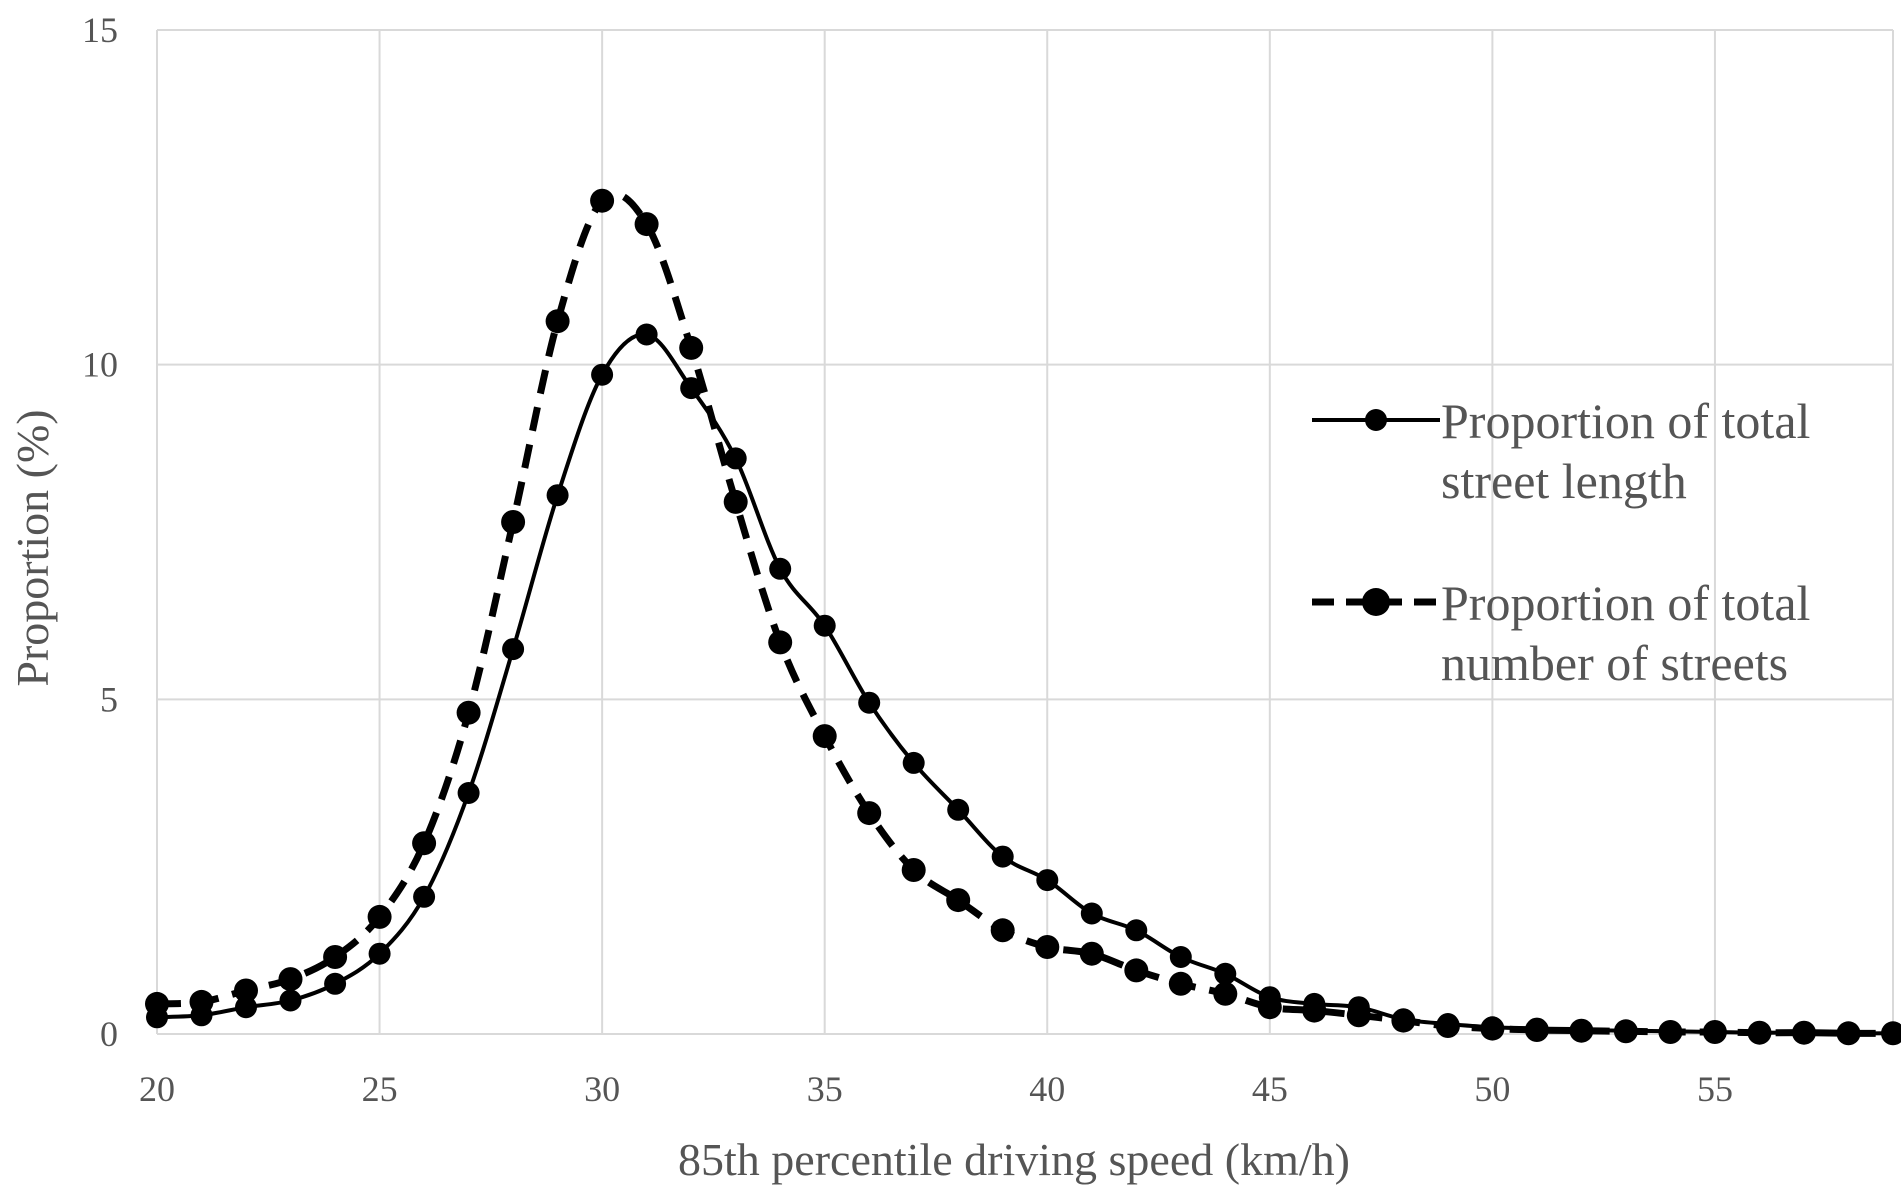 The width and height of the screenshot is (1901, 1188). I want to click on legend-label-line2: street length, so click(1564, 481).